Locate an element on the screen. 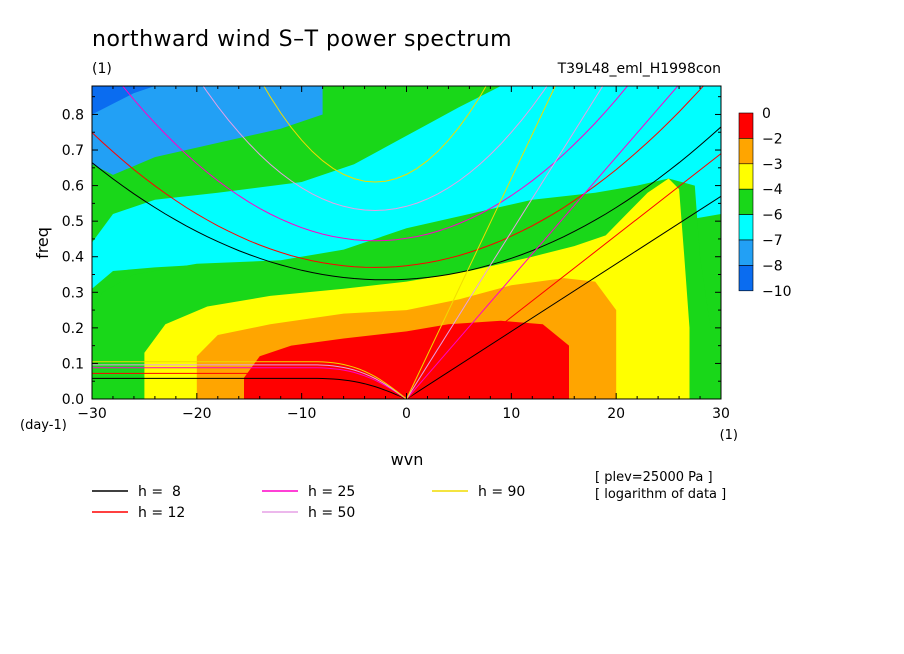  kelvin-line-h8 is located at coordinates (563, 297).